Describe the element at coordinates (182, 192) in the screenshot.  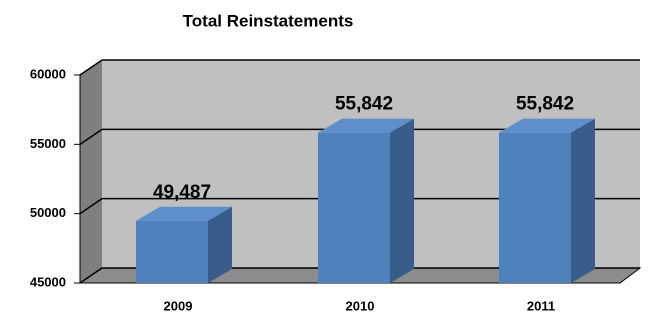
I see `value-label: 49,487` at that location.